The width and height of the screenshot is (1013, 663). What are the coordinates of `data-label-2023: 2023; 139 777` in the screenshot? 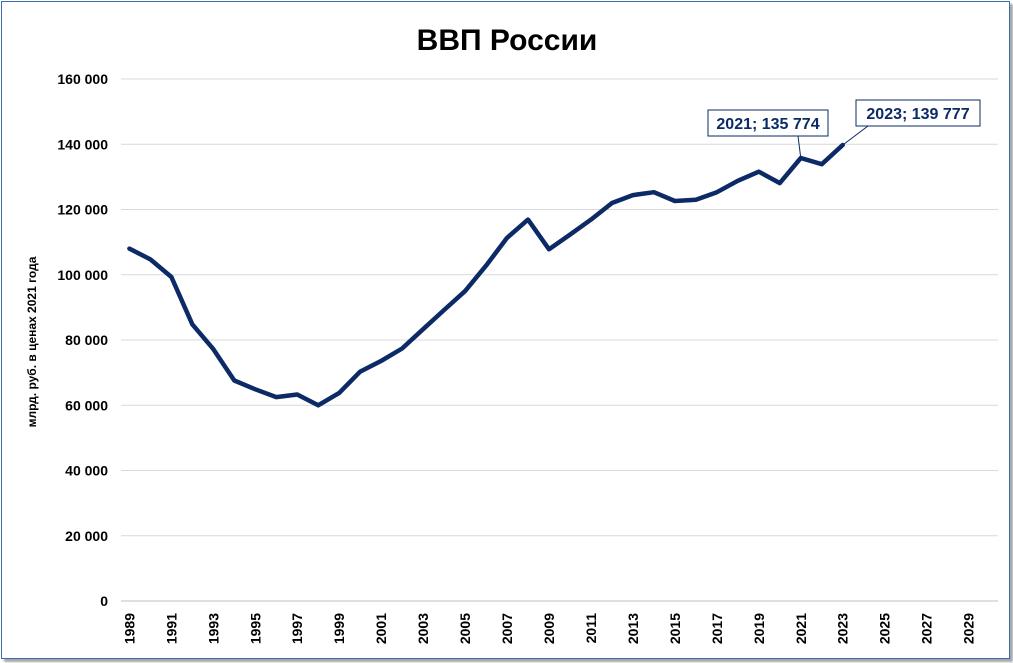 It's located at (917, 114).